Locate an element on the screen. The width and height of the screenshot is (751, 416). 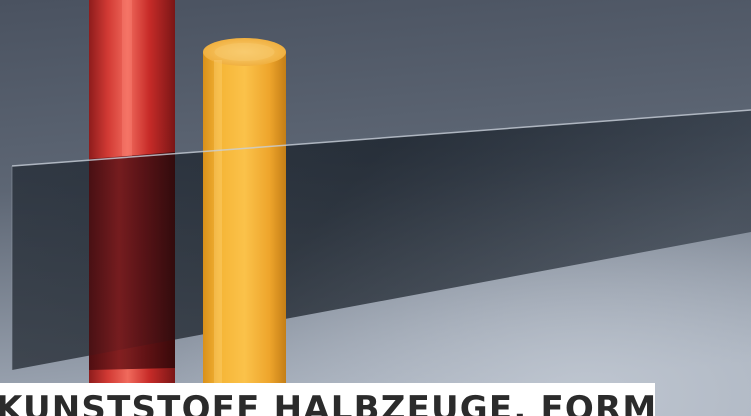
red-rod-through-sheet is located at coordinates (132, 261).